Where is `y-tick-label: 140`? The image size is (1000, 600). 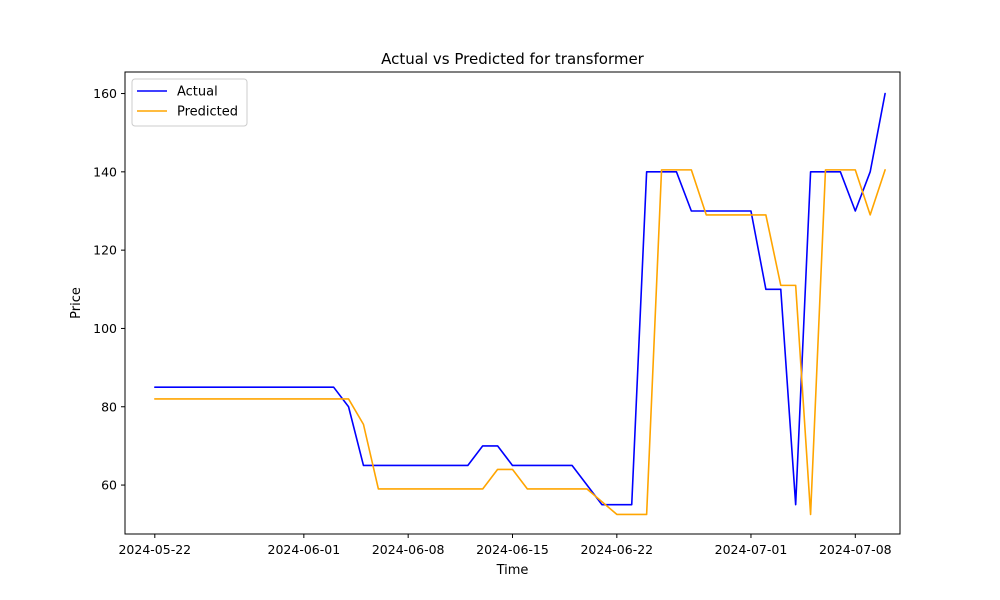 y-tick-label: 140 is located at coordinates (105, 171).